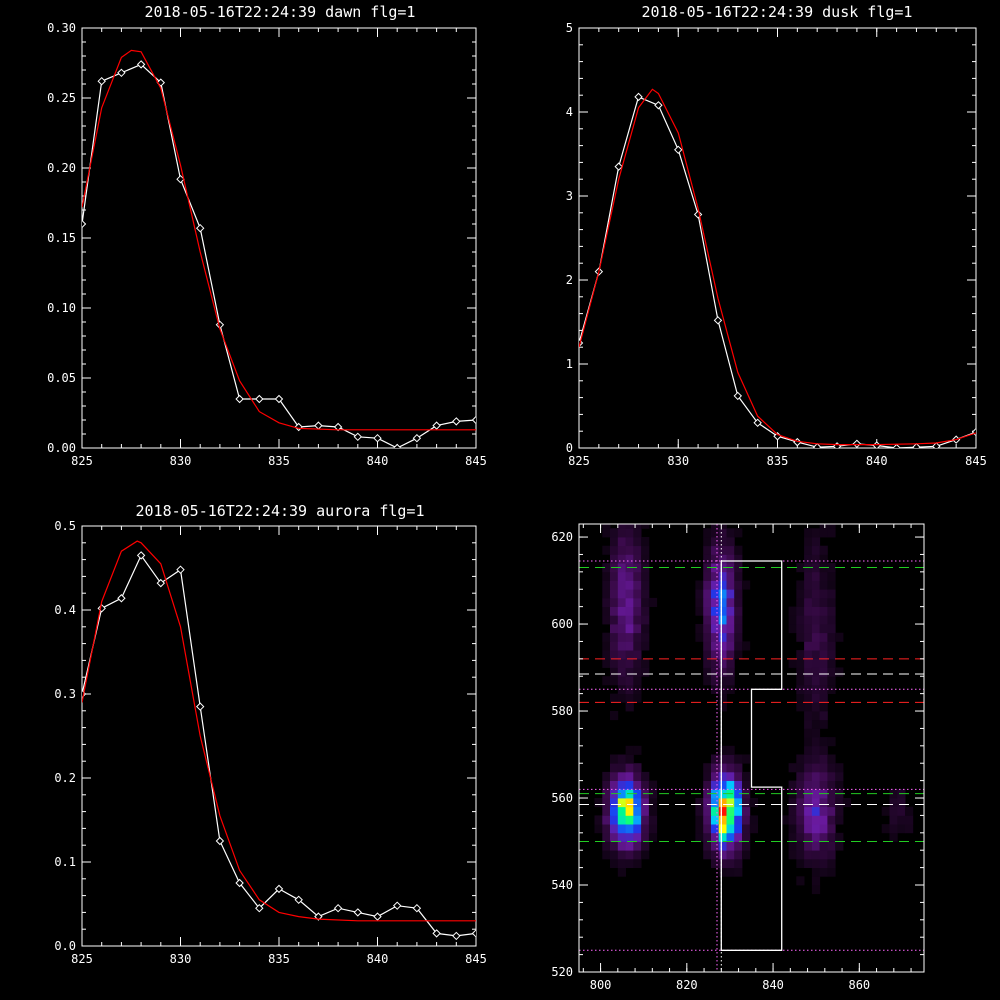 The image size is (1000, 1000). Describe the element at coordinates (562, 885) in the screenshot. I see `image-y-tick-label: 540` at that location.